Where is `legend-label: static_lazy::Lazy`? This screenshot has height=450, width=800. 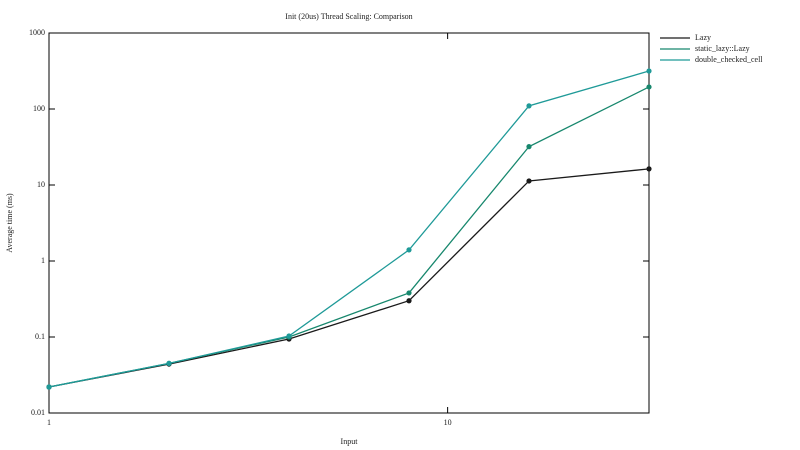
legend-label: static_lazy::Lazy is located at coordinates (722, 48).